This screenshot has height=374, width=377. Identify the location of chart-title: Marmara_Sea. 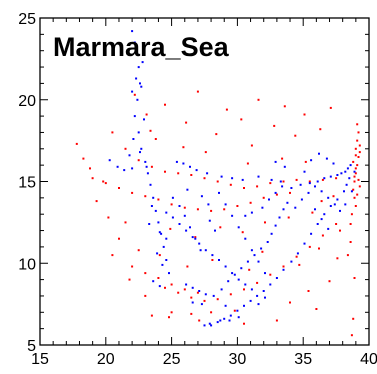
(141, 47).